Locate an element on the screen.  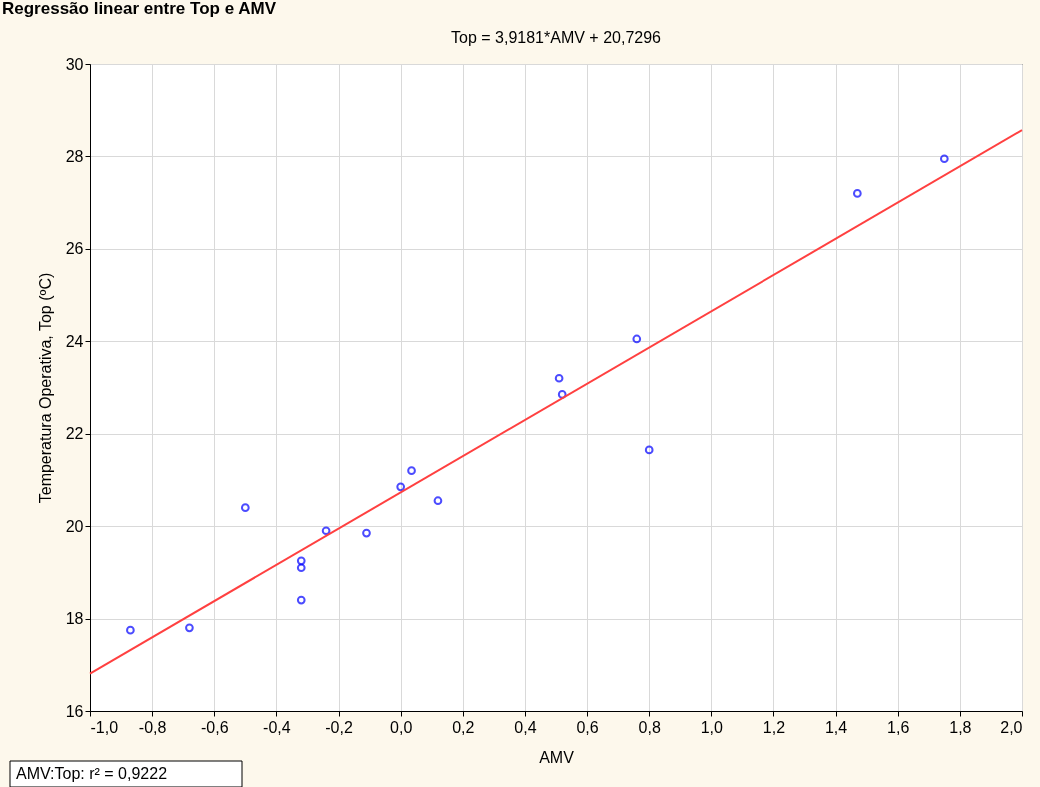
y-tick-label: 16 is located at coordinates (74, 711).